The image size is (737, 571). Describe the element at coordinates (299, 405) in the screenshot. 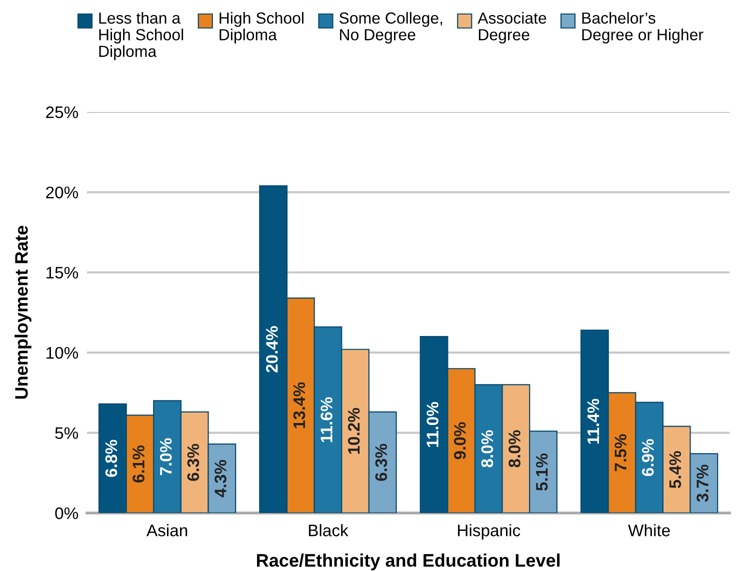

I see `data-label: 13.4%` at that location.